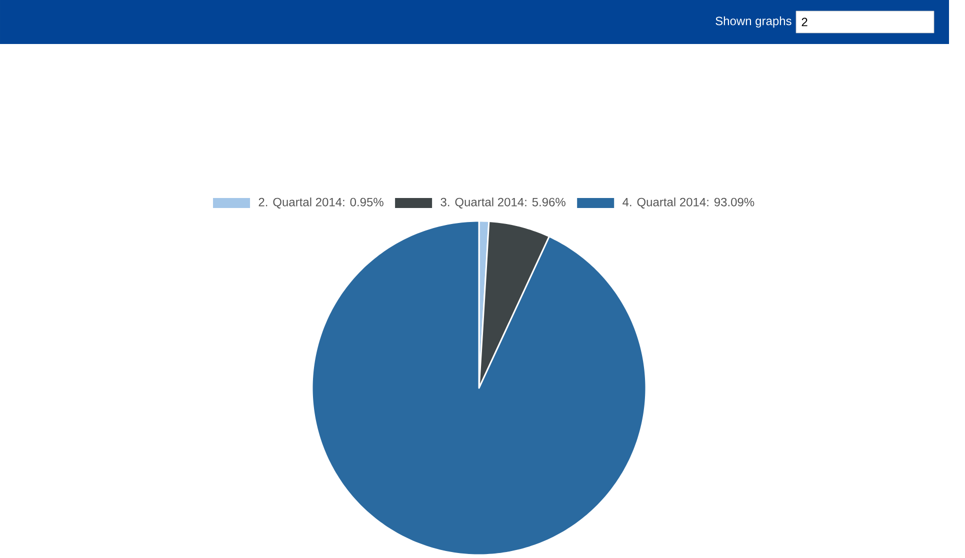  I want to click on legend-label: 4. Quartal 2014: 93.09%, so click(688, 203).